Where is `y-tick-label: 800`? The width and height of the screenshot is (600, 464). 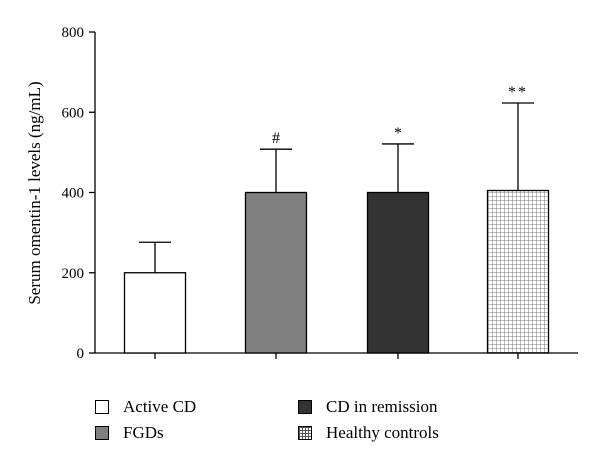 y-tick-label: 800 is located at coordinates (73, 33).